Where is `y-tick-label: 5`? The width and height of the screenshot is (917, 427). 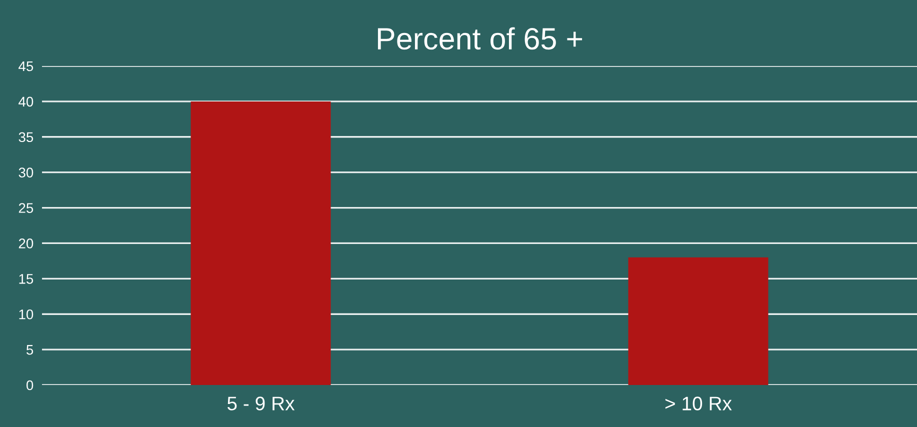 y-tick-label: 5 is located at coordinates (30, 350).